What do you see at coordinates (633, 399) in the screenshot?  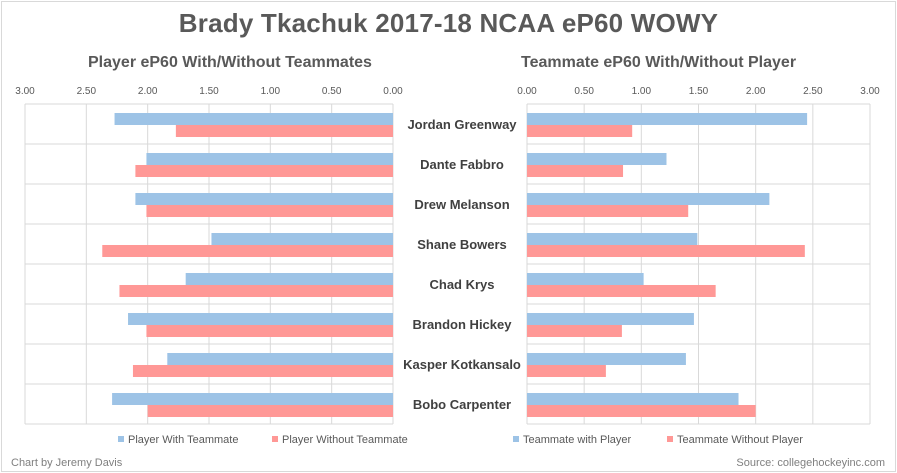 I see `right-bar-bobo-carpenter-with` at bounding box center [633, 399].